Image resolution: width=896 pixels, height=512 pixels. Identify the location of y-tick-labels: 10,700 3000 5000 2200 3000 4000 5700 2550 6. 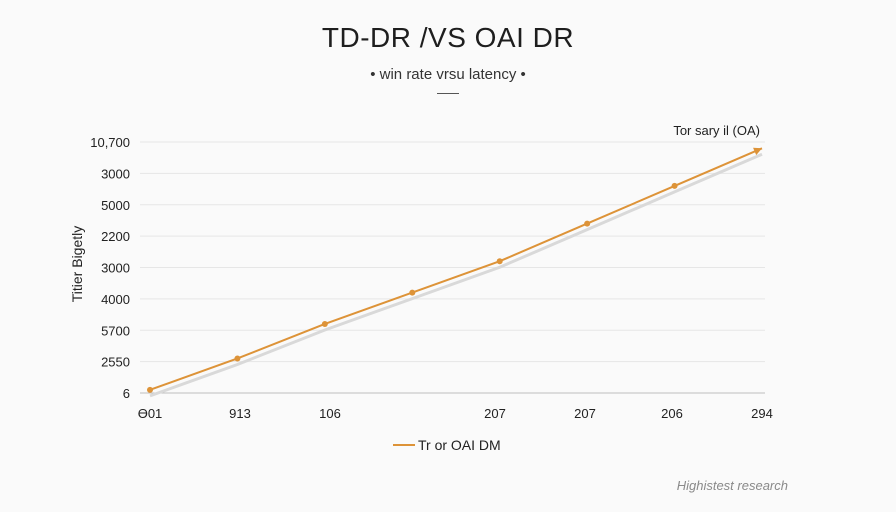
(110, 268).